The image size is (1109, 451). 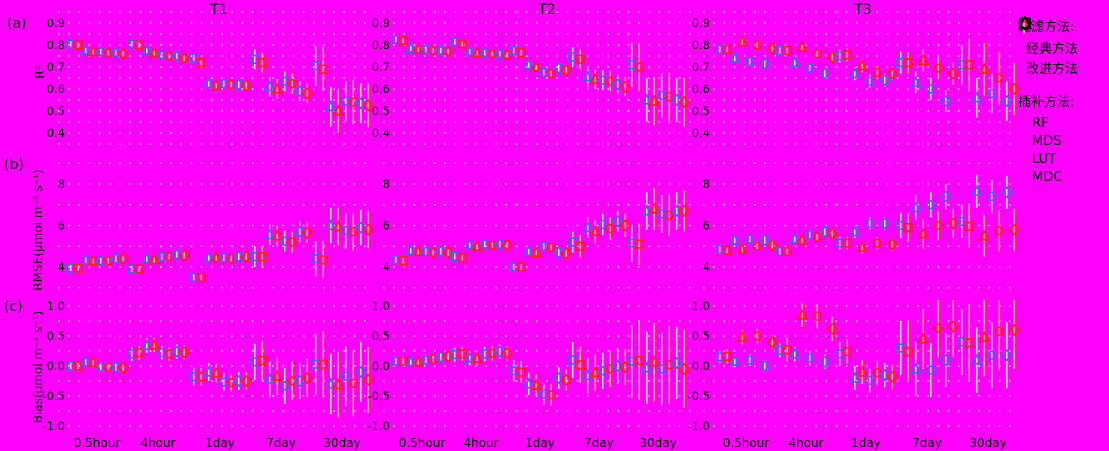 What do you see at coordinates (56, 45) in the screenshot?
I see `y-tick-label: 0.8` at bounding box center [56, 45].